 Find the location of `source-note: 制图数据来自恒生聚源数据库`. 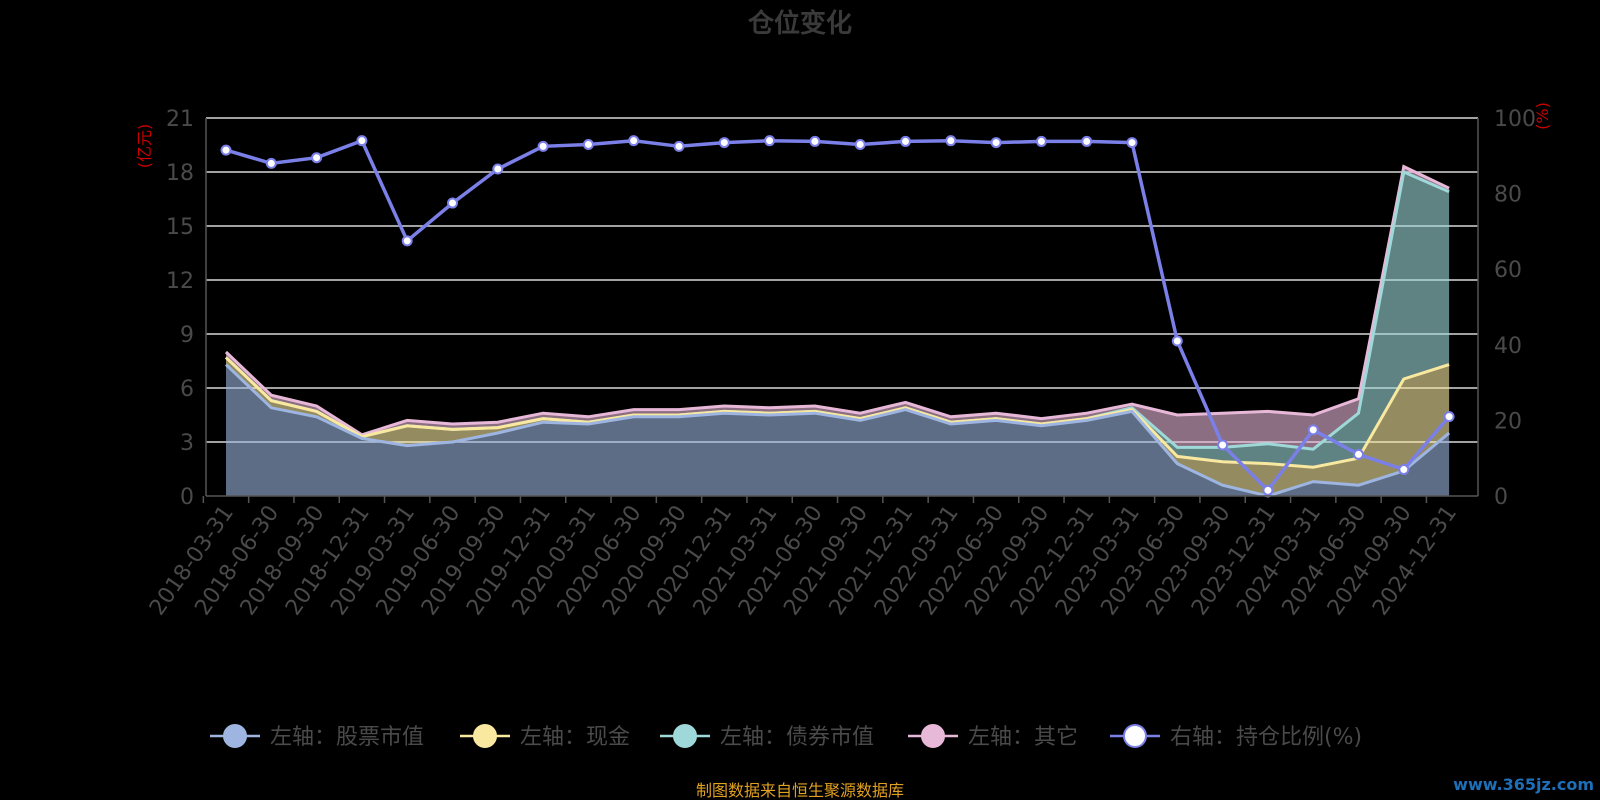

source-note: 制图数据来自恒生聚源数据库 is located at coordinates (800, 790).